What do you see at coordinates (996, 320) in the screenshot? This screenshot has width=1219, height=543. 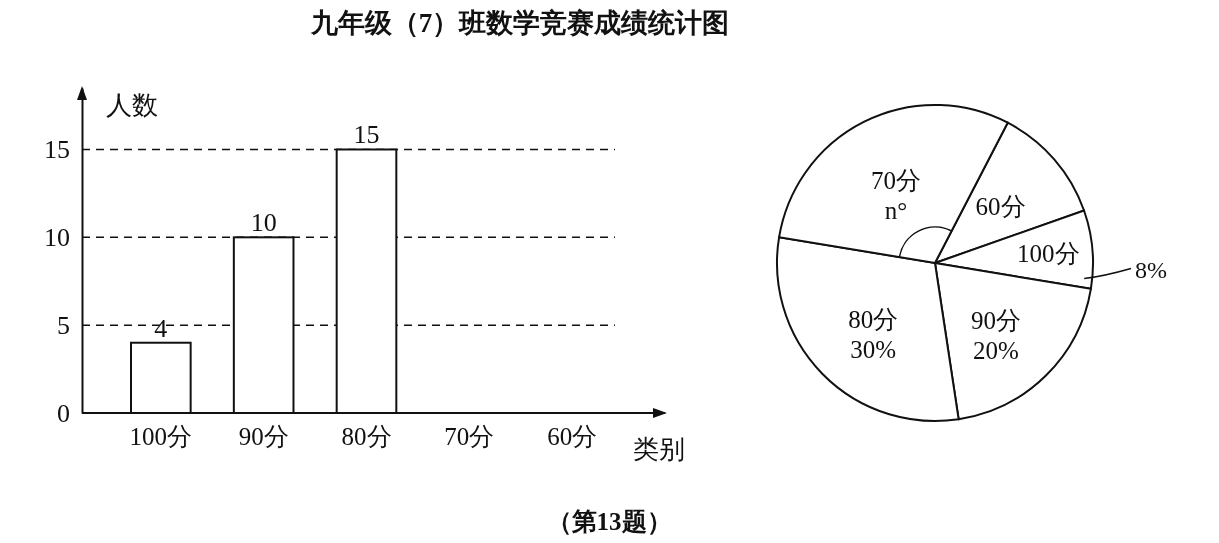 I see `slice-label: 90分` at bounding box center [996, 320].